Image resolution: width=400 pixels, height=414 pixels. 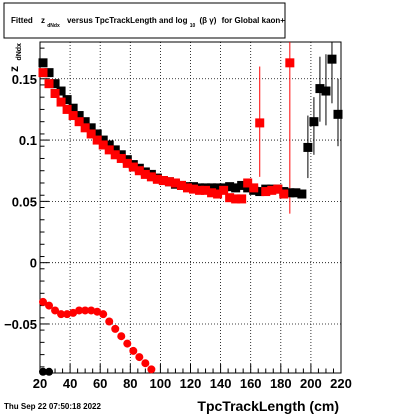 What do you see at coordinates (161, 383) in the screenshot?
I see `x-tick-label: 100` at bounding box center [161, 383].